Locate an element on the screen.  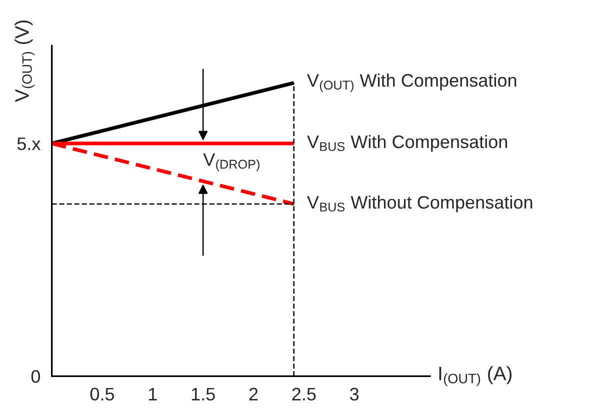
x-axis-title: I$_{(OUT)}$ (A) is located at coordinates (475, 376).